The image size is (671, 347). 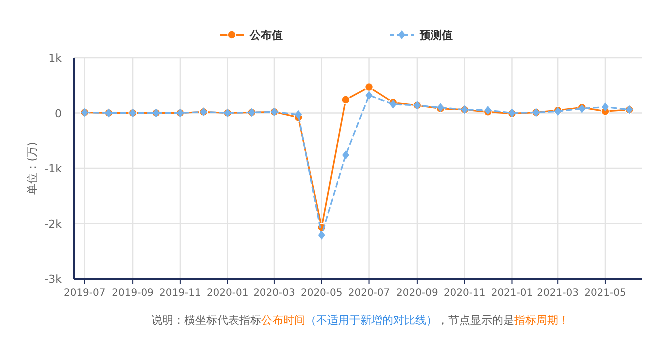 What do you see at coordinates (542, 320) in the screenshot?
I see `text: 指标周期！` at bounding box center [542, 320].